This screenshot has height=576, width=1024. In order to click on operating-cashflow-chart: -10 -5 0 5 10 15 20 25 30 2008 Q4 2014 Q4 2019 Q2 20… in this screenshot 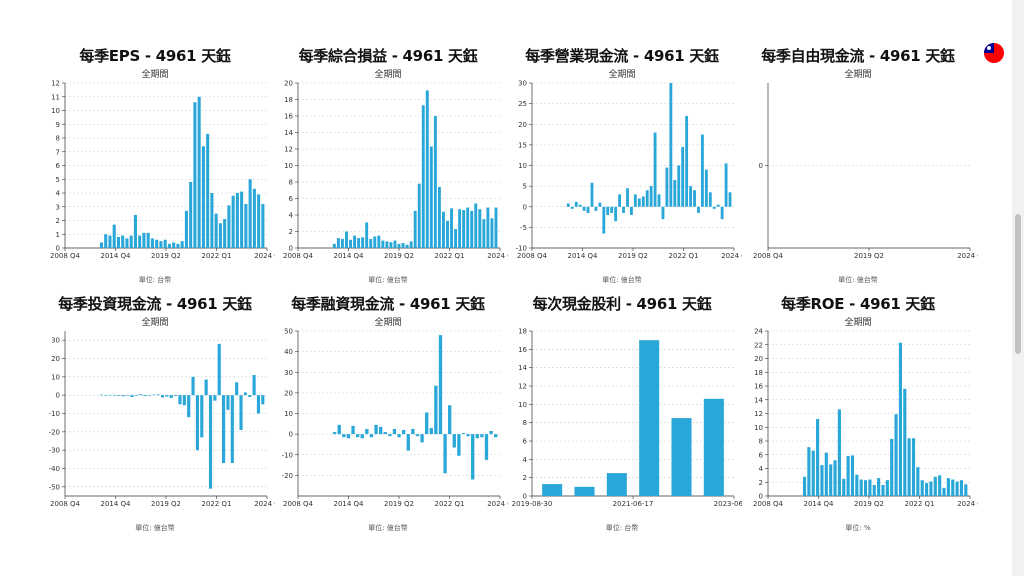, I will do `click(629, 170)`.